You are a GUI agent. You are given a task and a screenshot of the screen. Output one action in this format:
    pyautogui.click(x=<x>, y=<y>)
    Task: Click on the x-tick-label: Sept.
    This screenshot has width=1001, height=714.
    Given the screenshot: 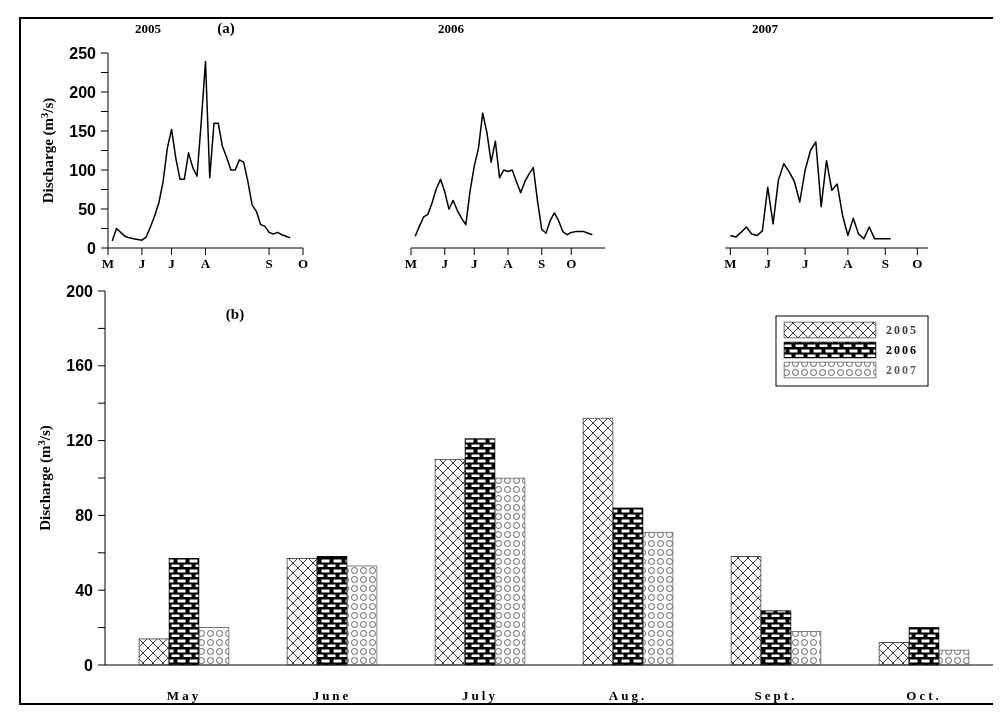 What is the action you would take?
    pyautogui.click(x=776, y=695)
    